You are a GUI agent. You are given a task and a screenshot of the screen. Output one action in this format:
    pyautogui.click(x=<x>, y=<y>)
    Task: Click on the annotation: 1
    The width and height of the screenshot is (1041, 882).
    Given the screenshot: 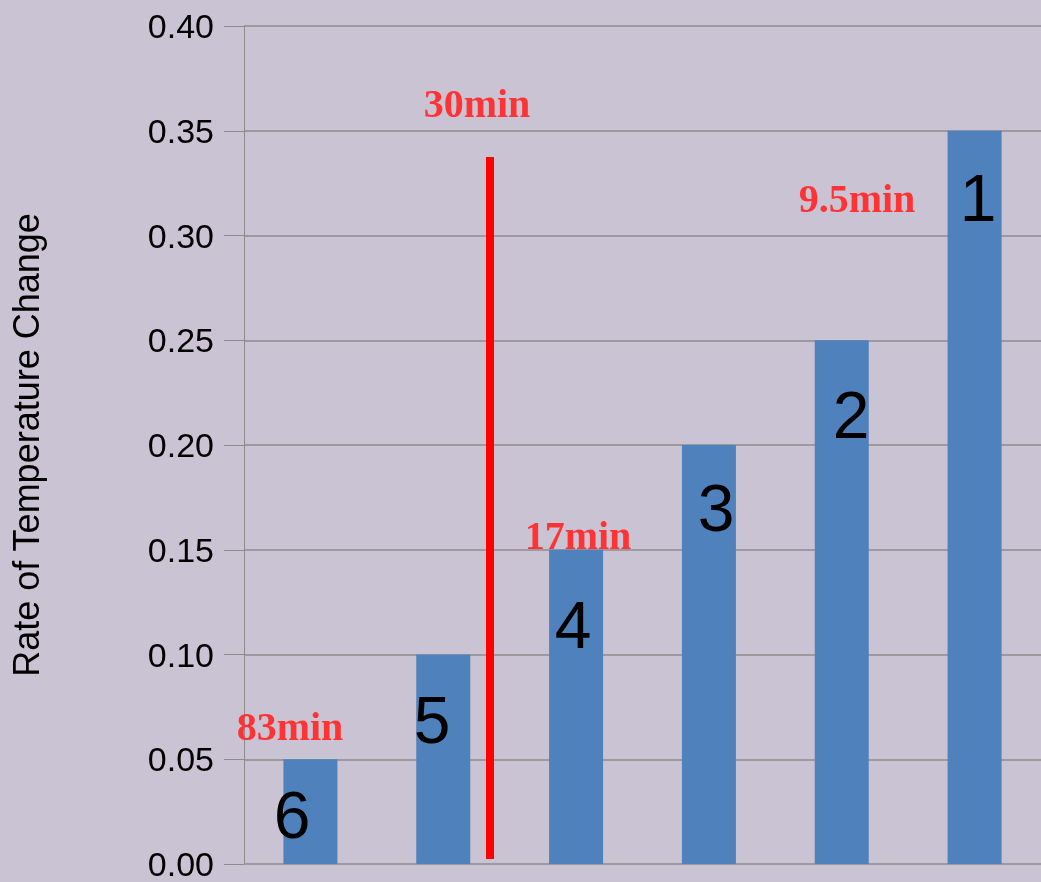 What is the action you would take?
    pyautogui.click(x=978, y=198)
    